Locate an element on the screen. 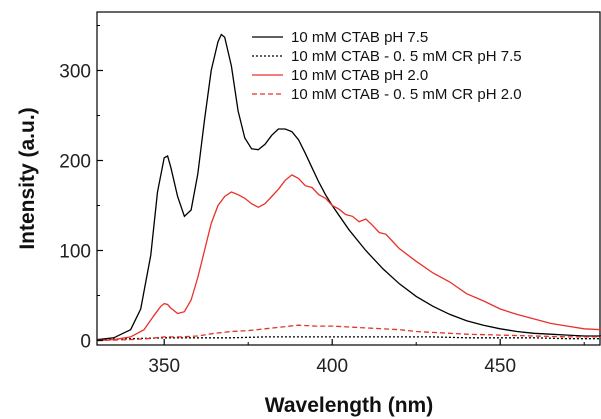 The image size is (601, 419). y-tick-label: 300 is located at coordinates (75, 72).